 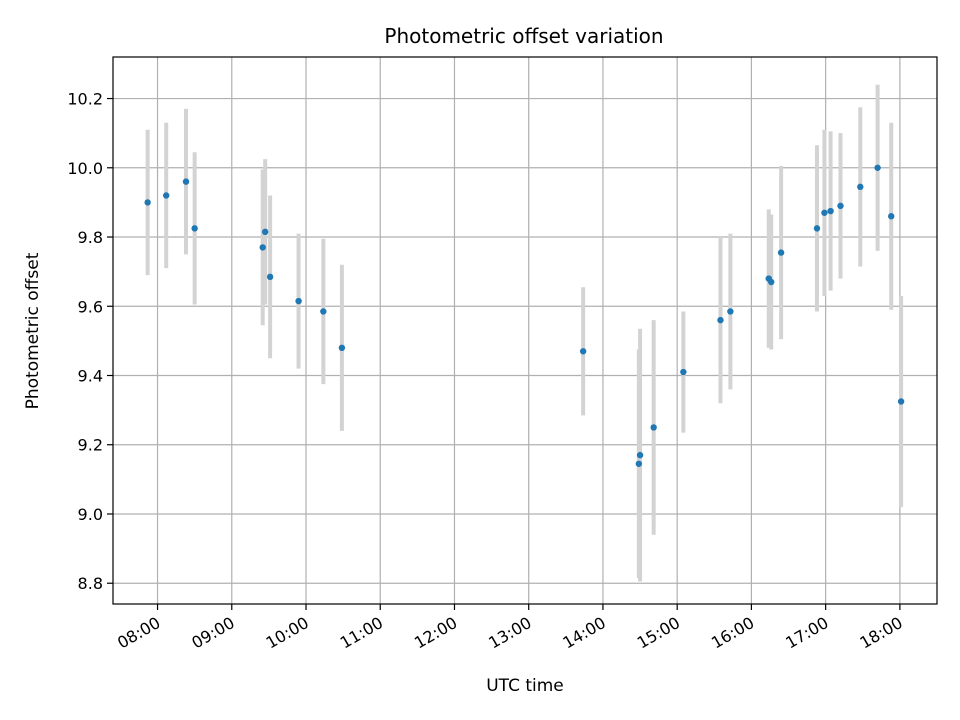 I want to click on y-axis-title: Photometric offset, so click(x=33, y=330).